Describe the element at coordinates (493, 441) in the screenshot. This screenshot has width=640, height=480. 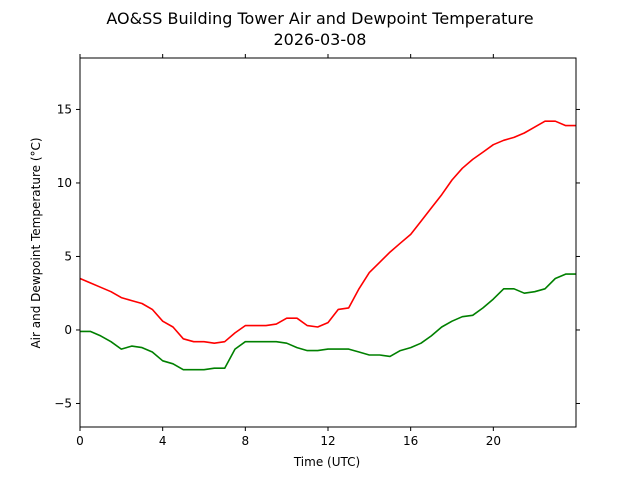
I see `x-tick-label: 20` at that location.